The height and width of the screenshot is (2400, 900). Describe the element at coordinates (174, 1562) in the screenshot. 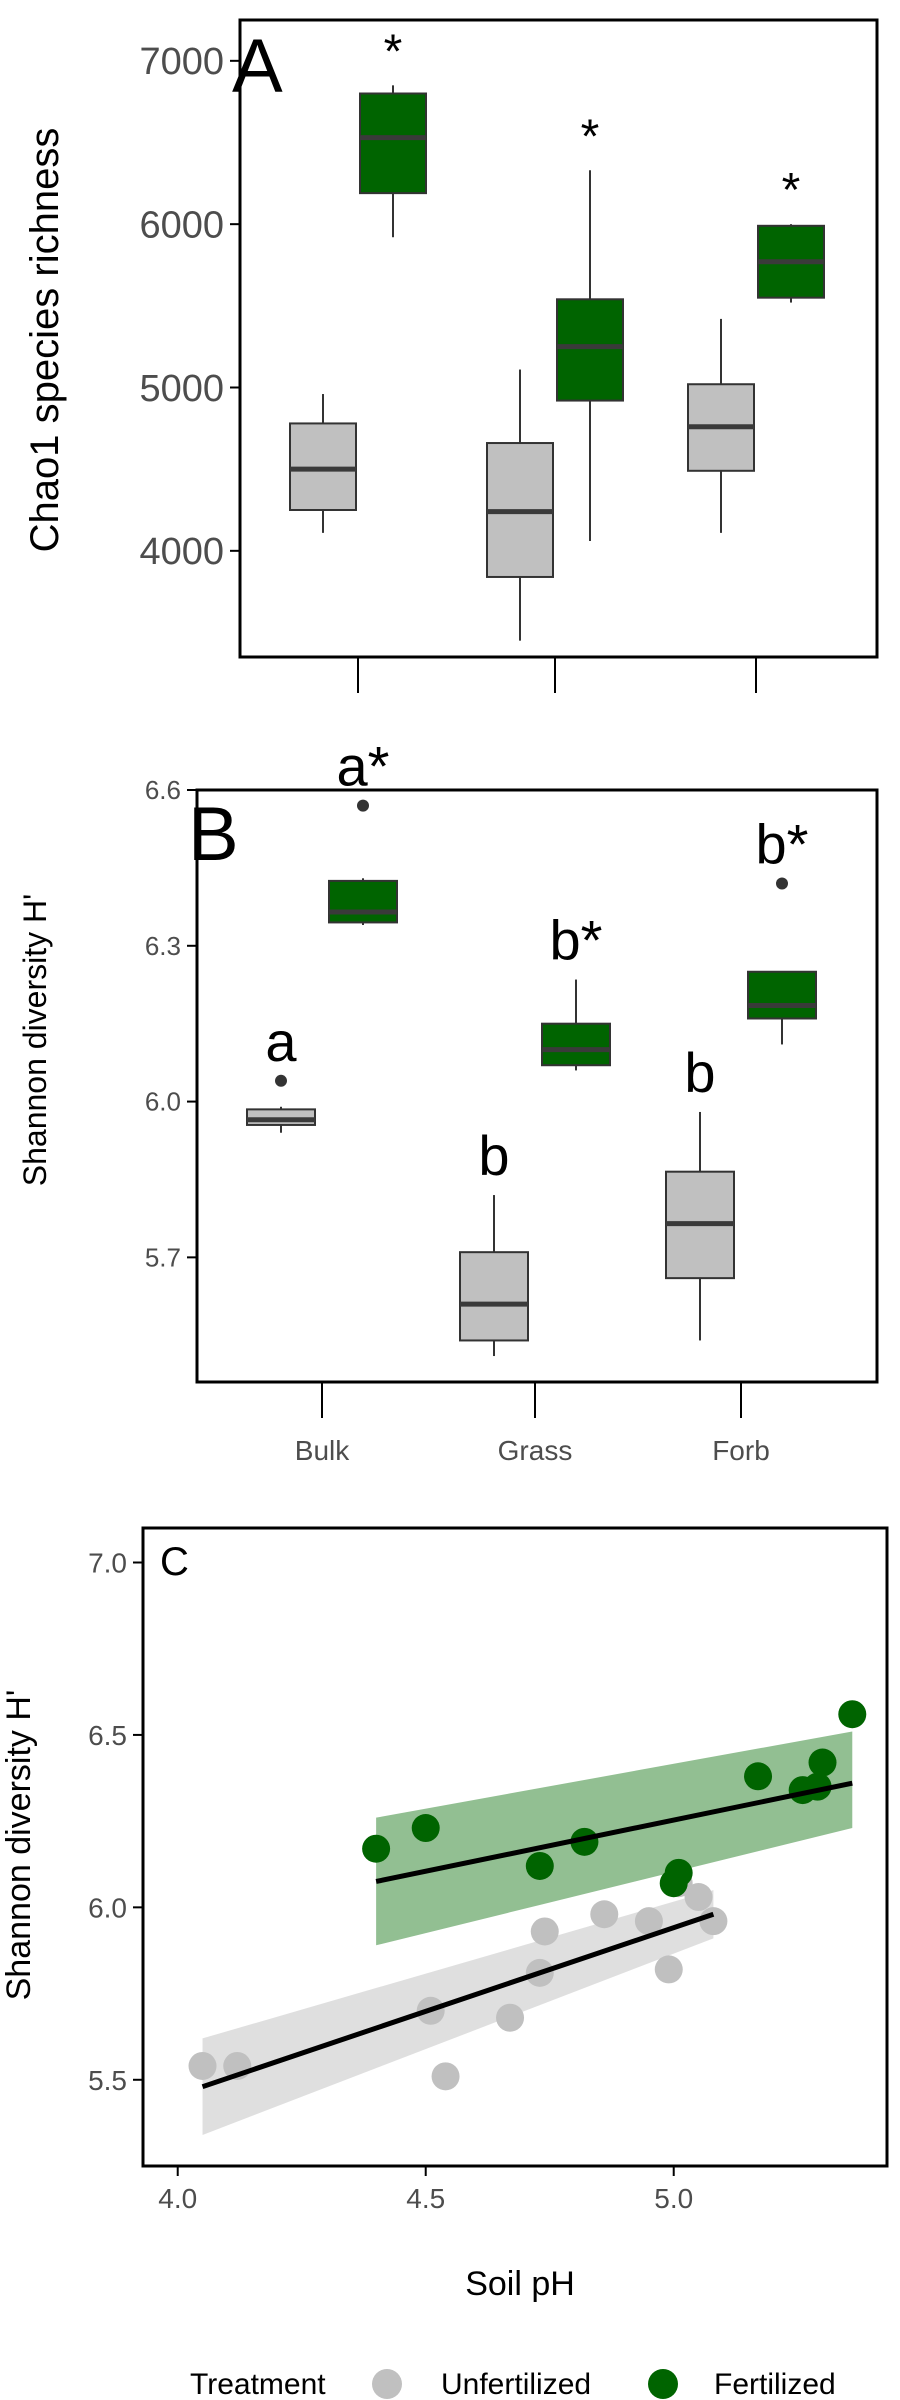

I see `panel-c-letter: C` at that location.